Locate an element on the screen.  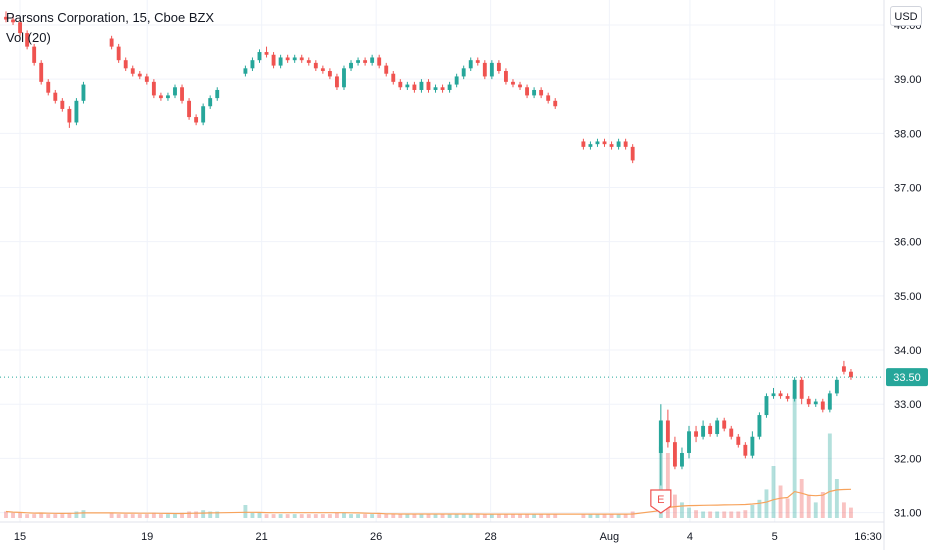
earnings-label: E is located at coordinates (660, 500).